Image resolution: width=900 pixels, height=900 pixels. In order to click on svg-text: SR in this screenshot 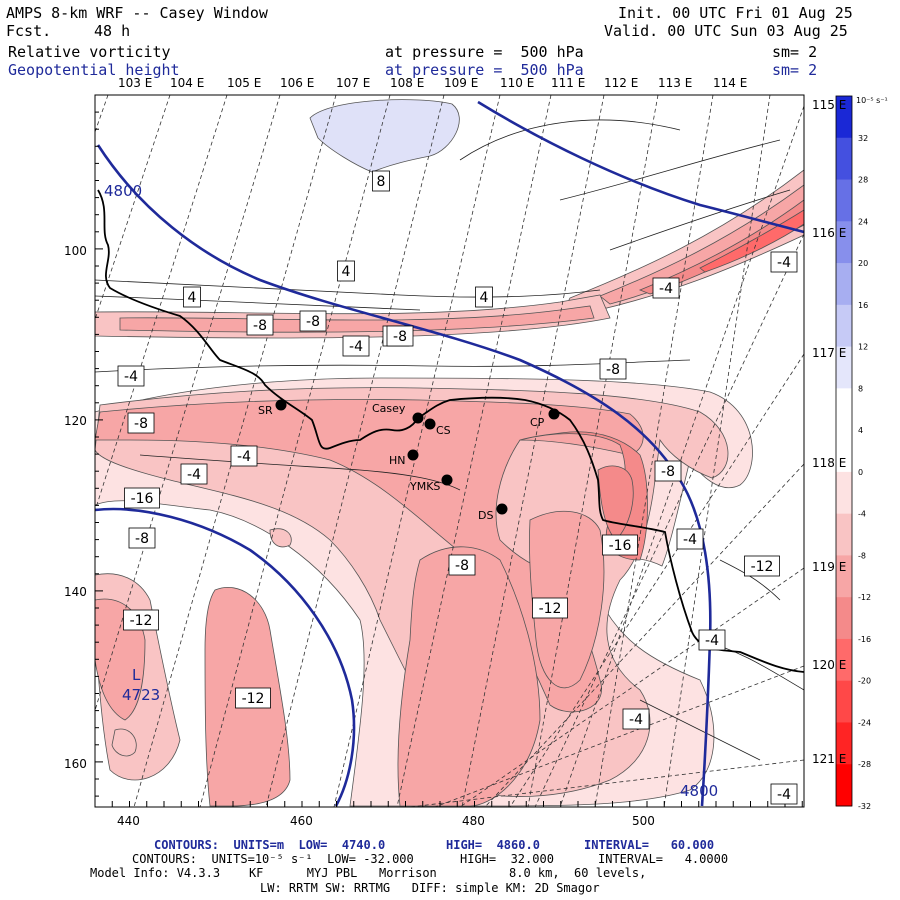, I will do `click(265, 410)`.